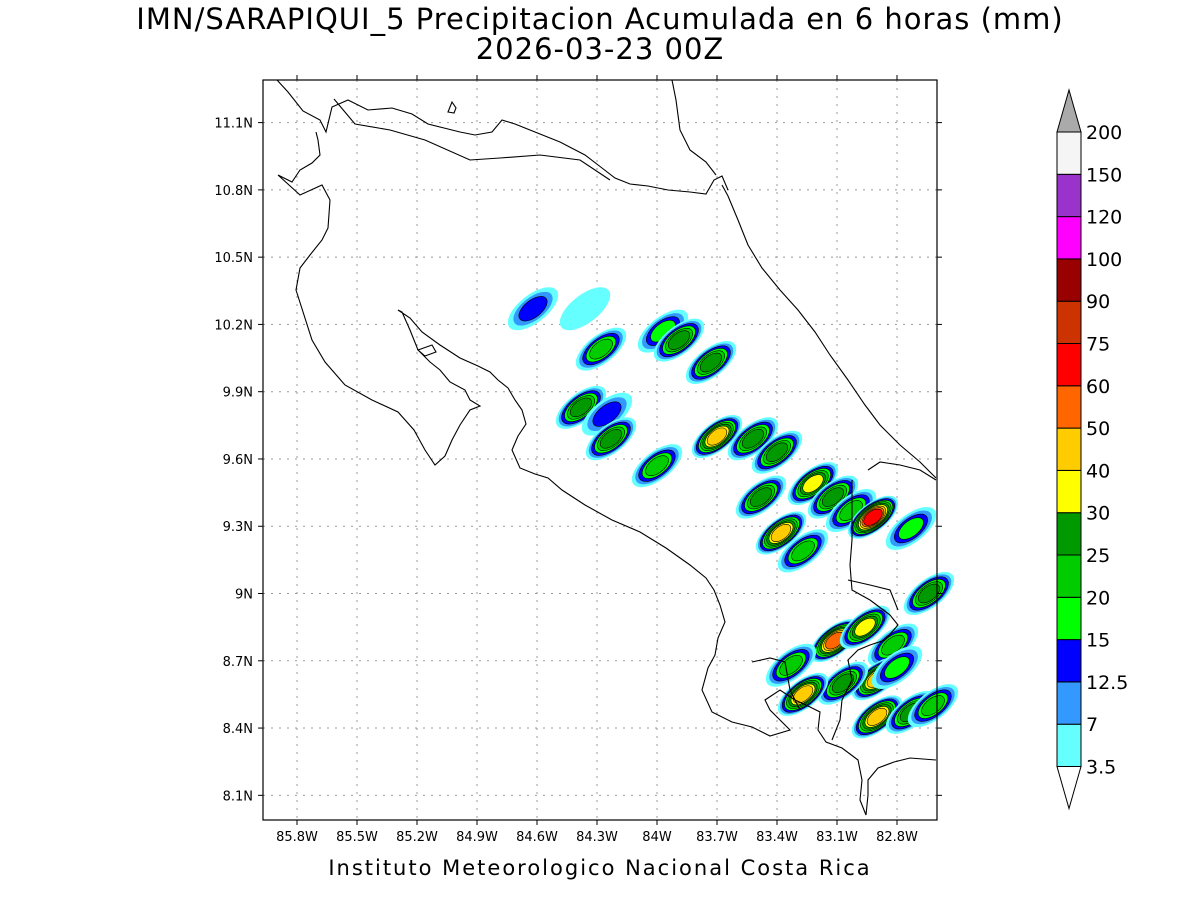 The height and width of the screenshot is (900, 1200). What do you see at coordinates (1098, 387) in the screenshot?
I see `colorbar-label: 60` at bounding box center [1098, 387].